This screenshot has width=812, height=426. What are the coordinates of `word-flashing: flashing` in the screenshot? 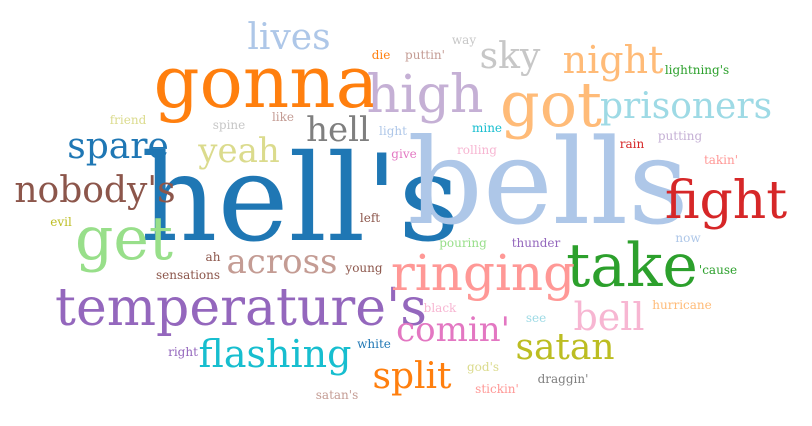 It's located at (275, 354).